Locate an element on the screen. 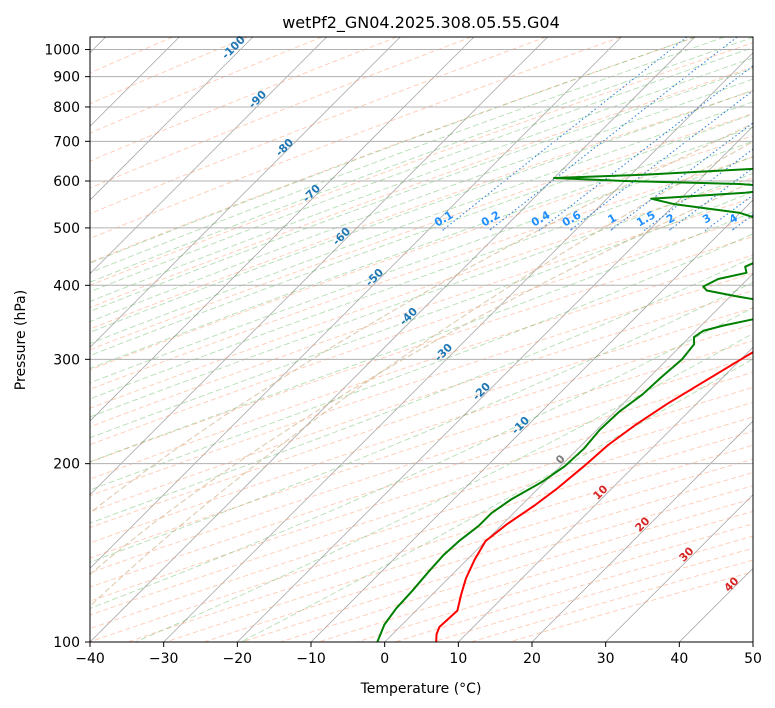  y-tick-label: 1000 is located at coordinates (62, 51).